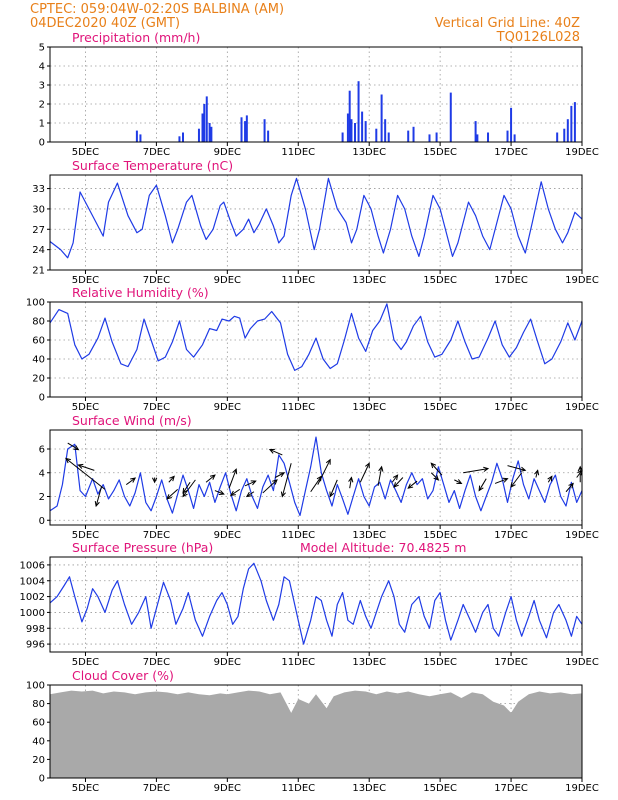  I want to click on precipitation-ytick-label: 2, so click(42, 105).